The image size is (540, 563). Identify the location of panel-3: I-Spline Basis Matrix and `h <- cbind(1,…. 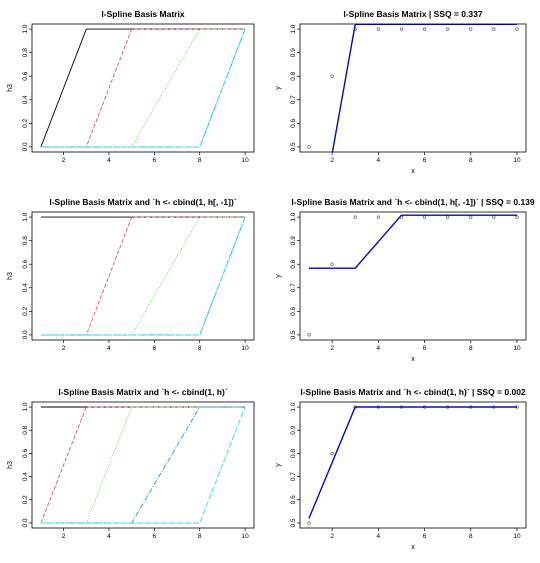
(131, 274).